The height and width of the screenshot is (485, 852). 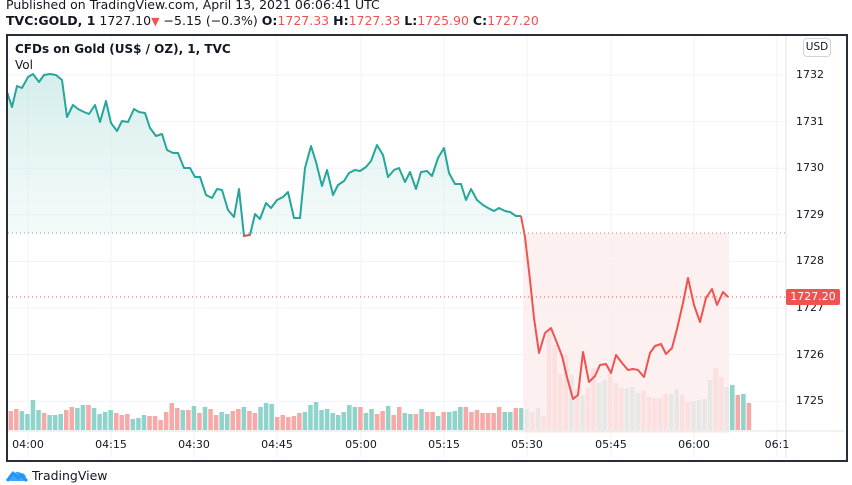 What do you see at coordinates (443, 20) in the screenshot?
I see `low-value: 1725.90` at bounding box center [443, 20].